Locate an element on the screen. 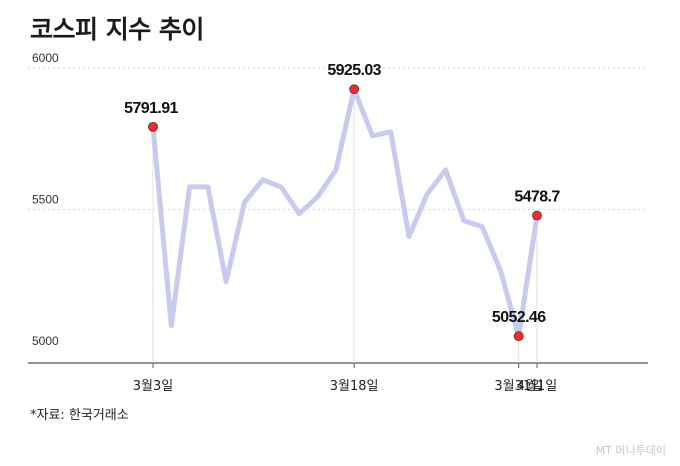 The height and width of the screenshot is (466, 680). publisher-credit: MT 머니투데이 is located at coordinates (630, 450).